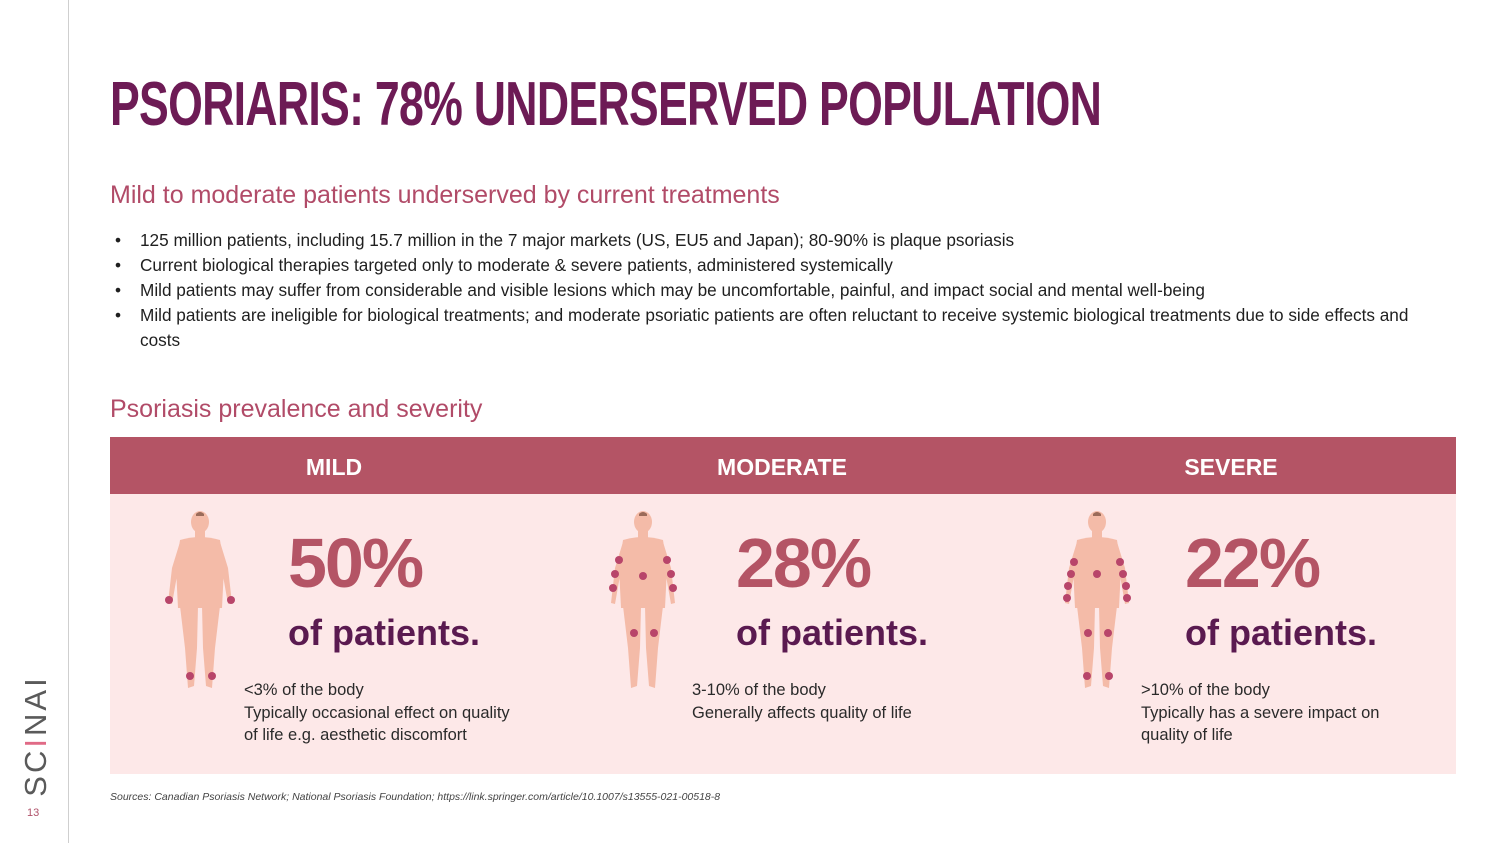 The image size is (1500, 843). I want to click on description-line: Typically has a severe impact on, so click(1260, 712).